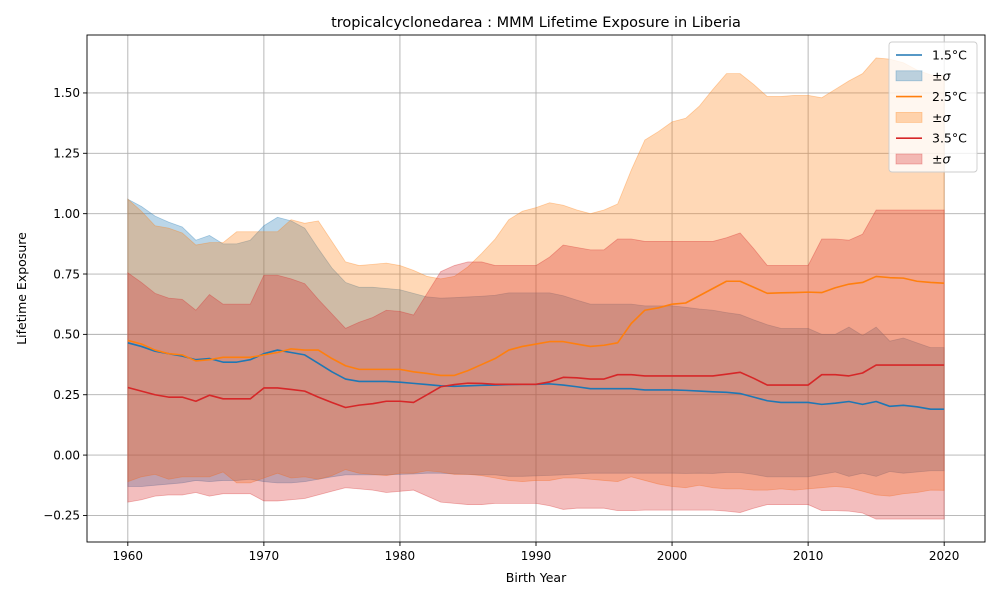 This screenshot has height=600, width=1000. I want to click on legend-entry-label: 3.5°C, so click(949, 138).